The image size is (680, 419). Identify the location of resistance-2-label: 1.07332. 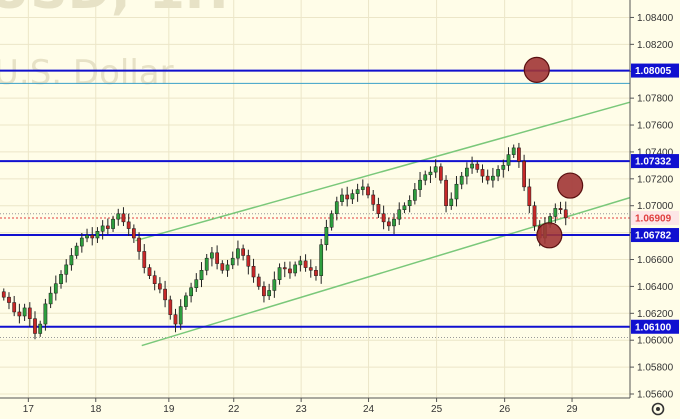
(653, 162).